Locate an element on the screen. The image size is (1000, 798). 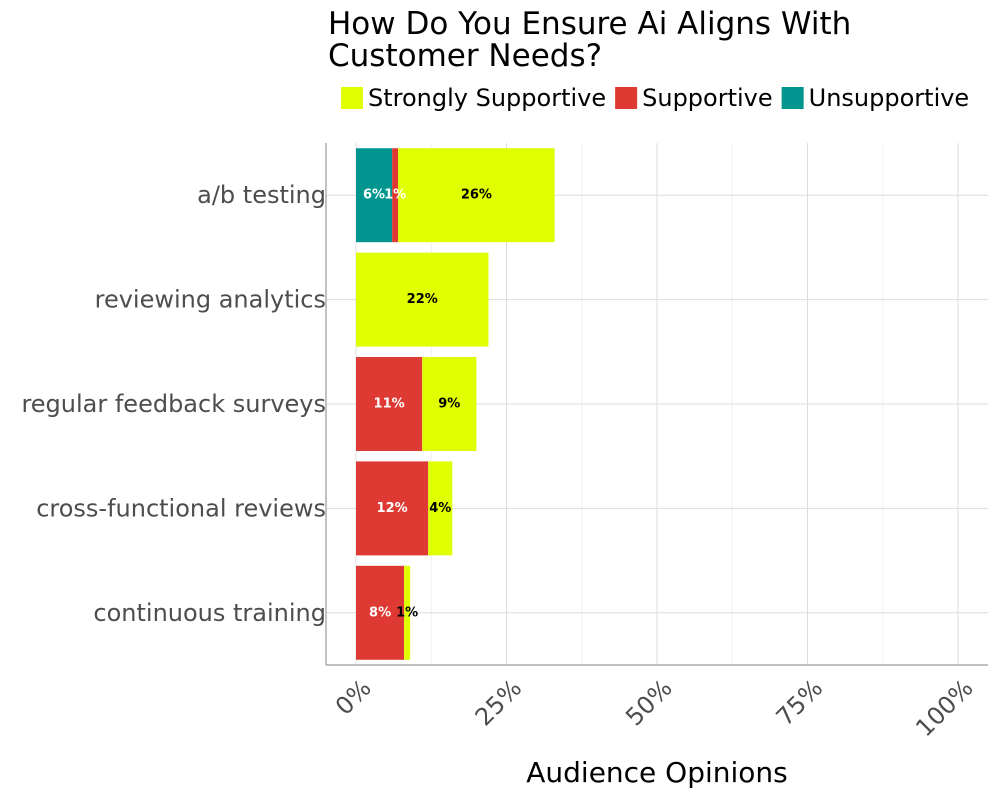
category-label-reviewing-analytics: reviewing analytics is located at coordinates (210, 300).